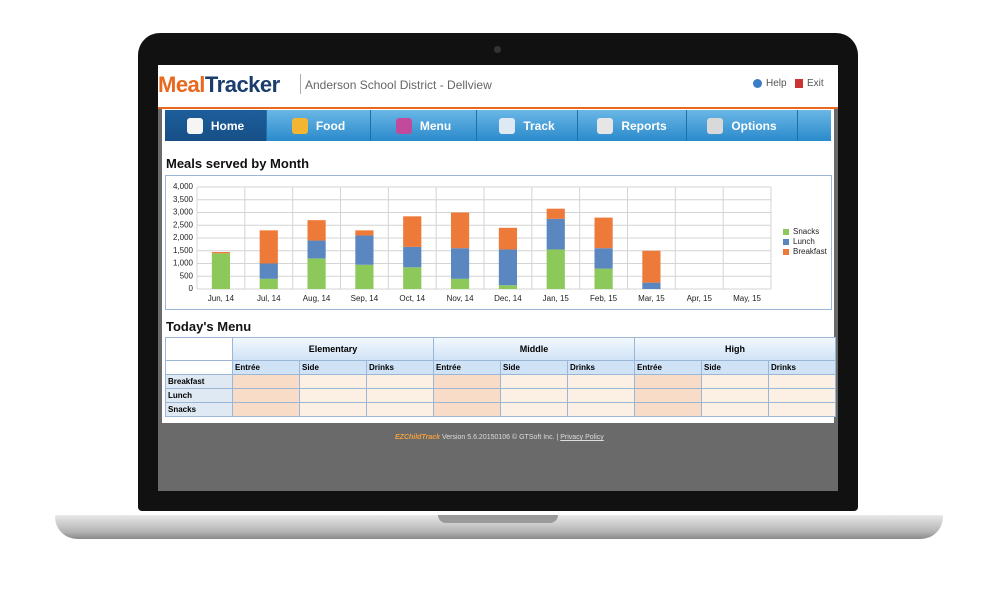  I want to click on x-tick-label: May, 15, so click(747, 298).